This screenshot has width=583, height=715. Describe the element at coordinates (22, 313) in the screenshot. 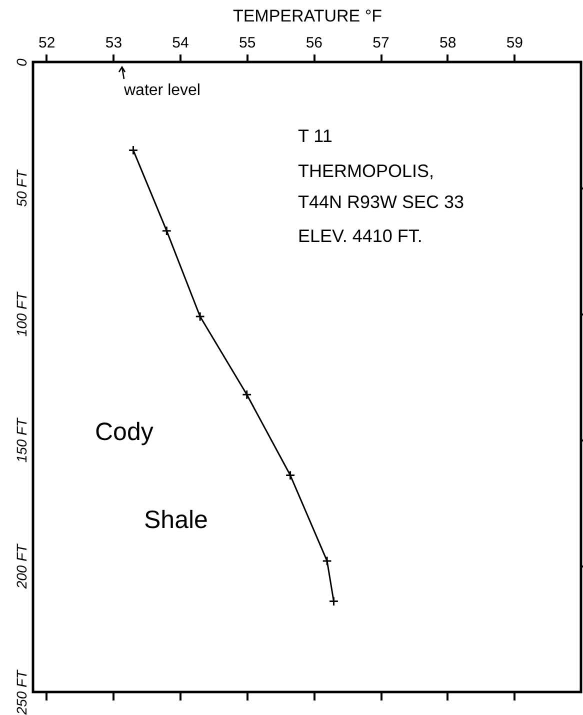

I see `y-tick-label: 100 FT` at that location.